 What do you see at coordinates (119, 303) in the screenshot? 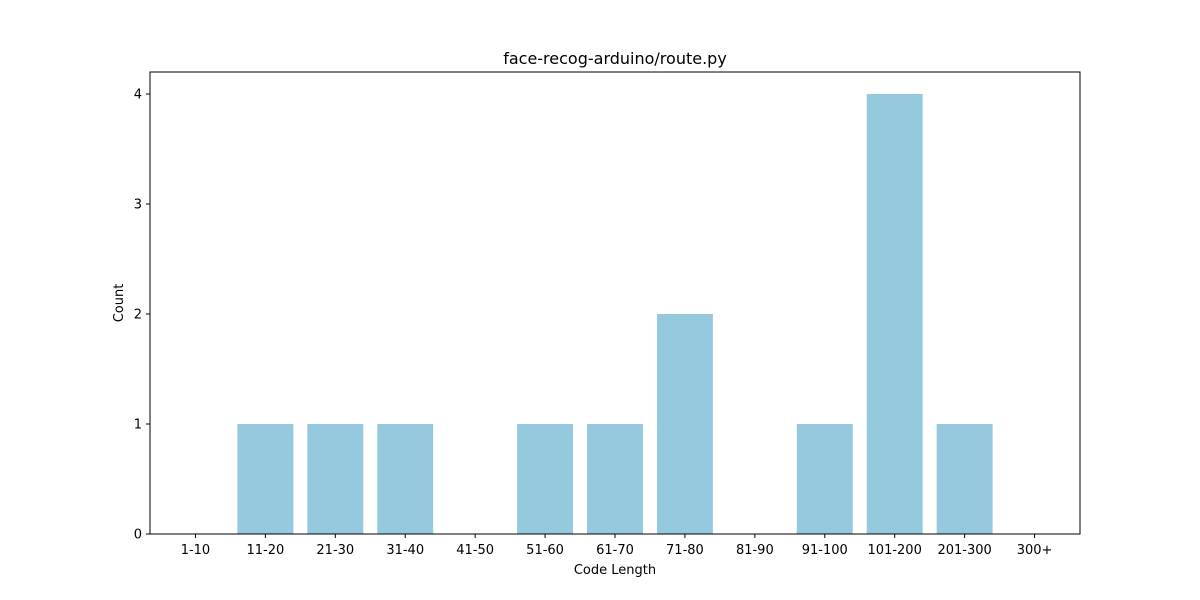
I see `y-axis-label: Count` at bounding box center [119, 303].